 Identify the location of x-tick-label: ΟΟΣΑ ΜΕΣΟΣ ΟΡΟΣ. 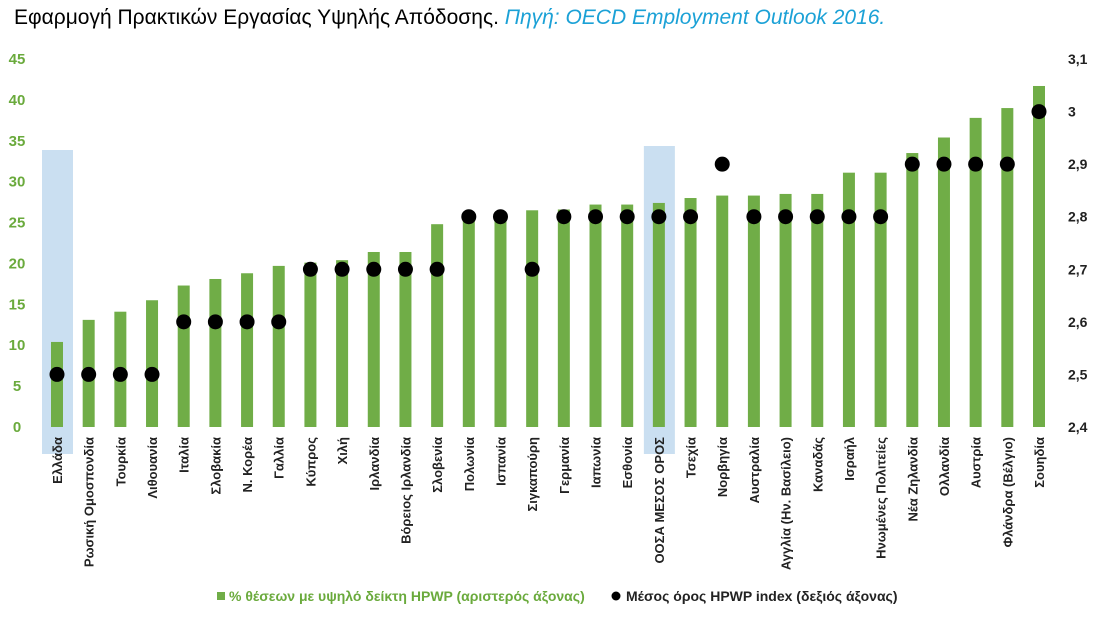
(659, 500).